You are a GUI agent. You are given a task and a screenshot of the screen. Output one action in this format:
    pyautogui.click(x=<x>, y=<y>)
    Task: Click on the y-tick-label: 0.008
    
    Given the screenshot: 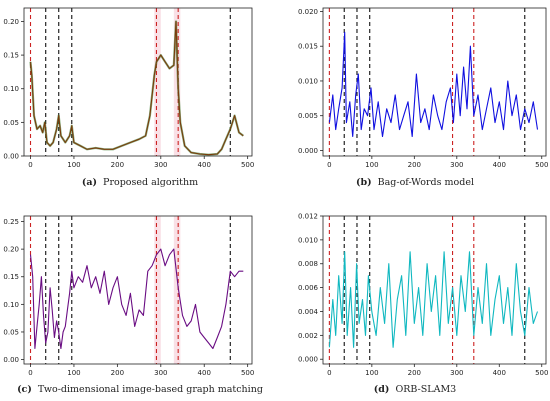 What is the action you would take?
    pyautogui.click(x=308, y=264)
    